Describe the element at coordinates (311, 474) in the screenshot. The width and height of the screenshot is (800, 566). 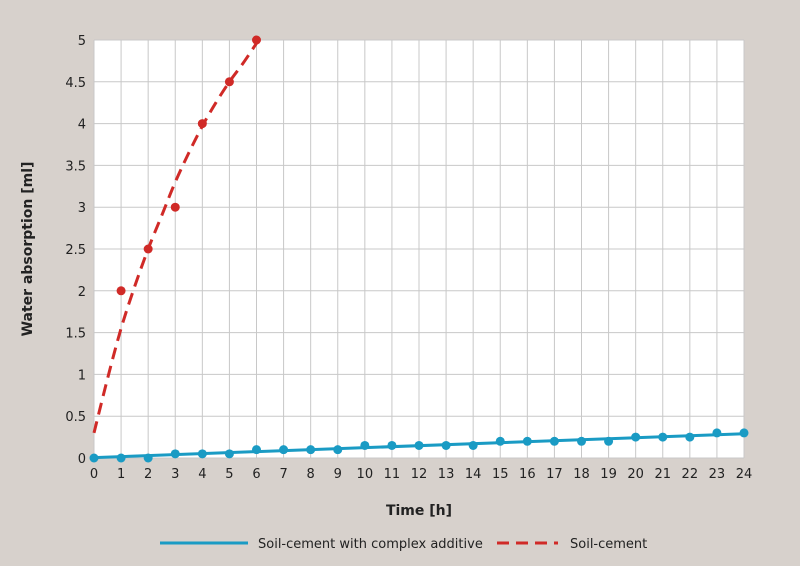
I see `x-tick-label: 8` at that location.